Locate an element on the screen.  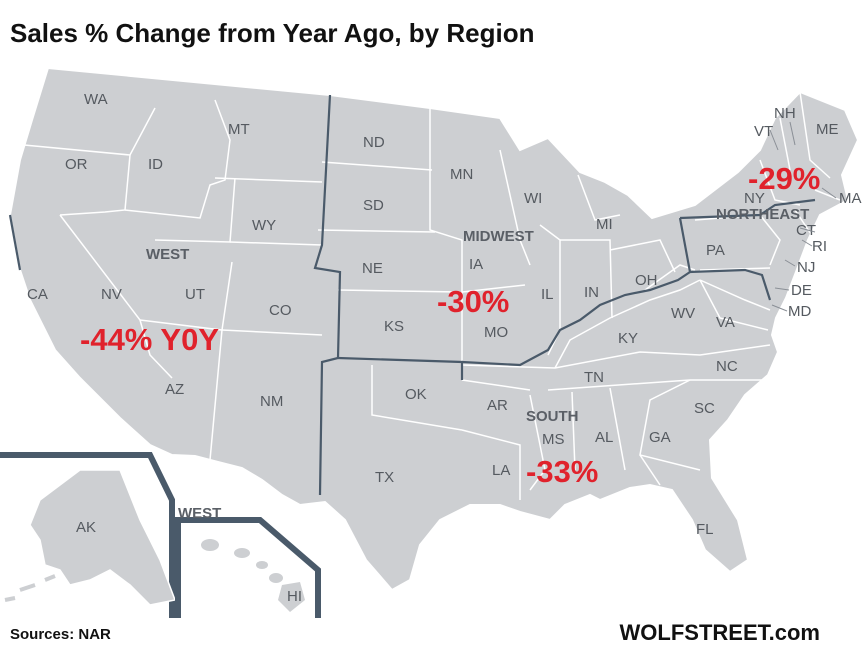
page-title: Sales % Change from Year Ago, by Region is located at coordinates (272, 33).